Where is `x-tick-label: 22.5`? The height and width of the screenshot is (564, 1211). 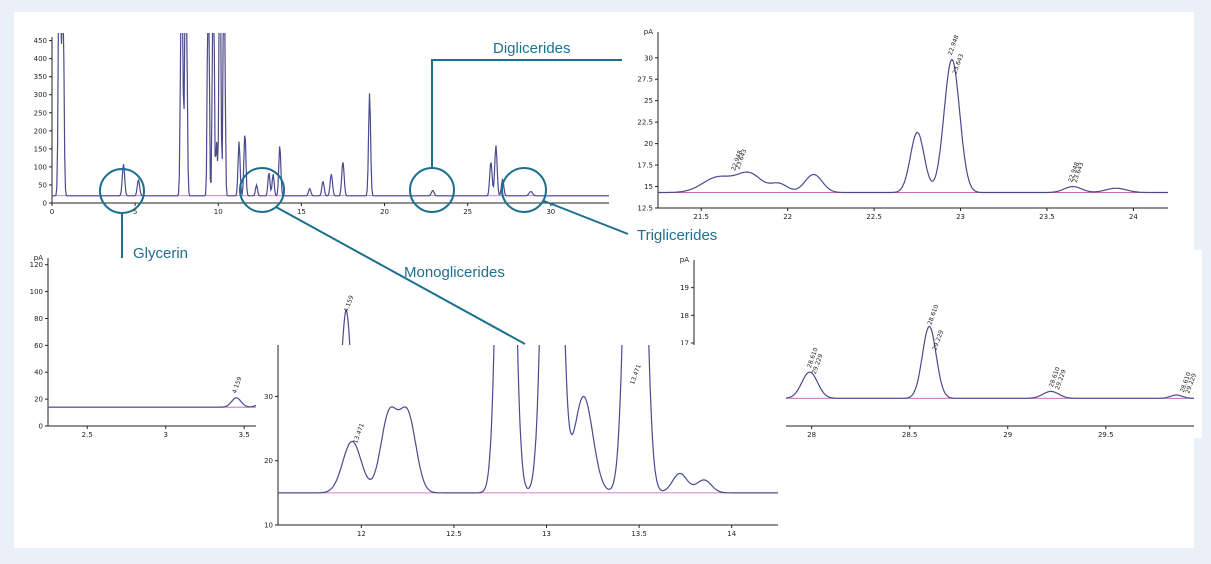
x-tick-label: 22.5 is located at coordinates (874, 217).